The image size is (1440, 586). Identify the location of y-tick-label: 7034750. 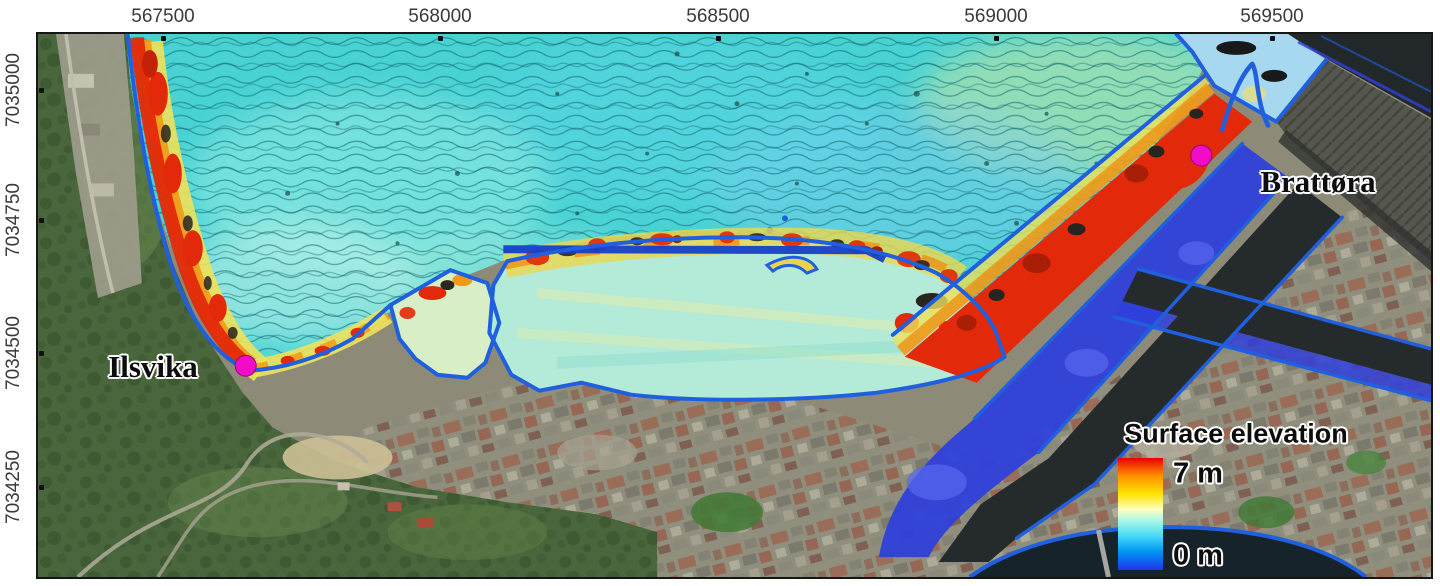
(13, 220).